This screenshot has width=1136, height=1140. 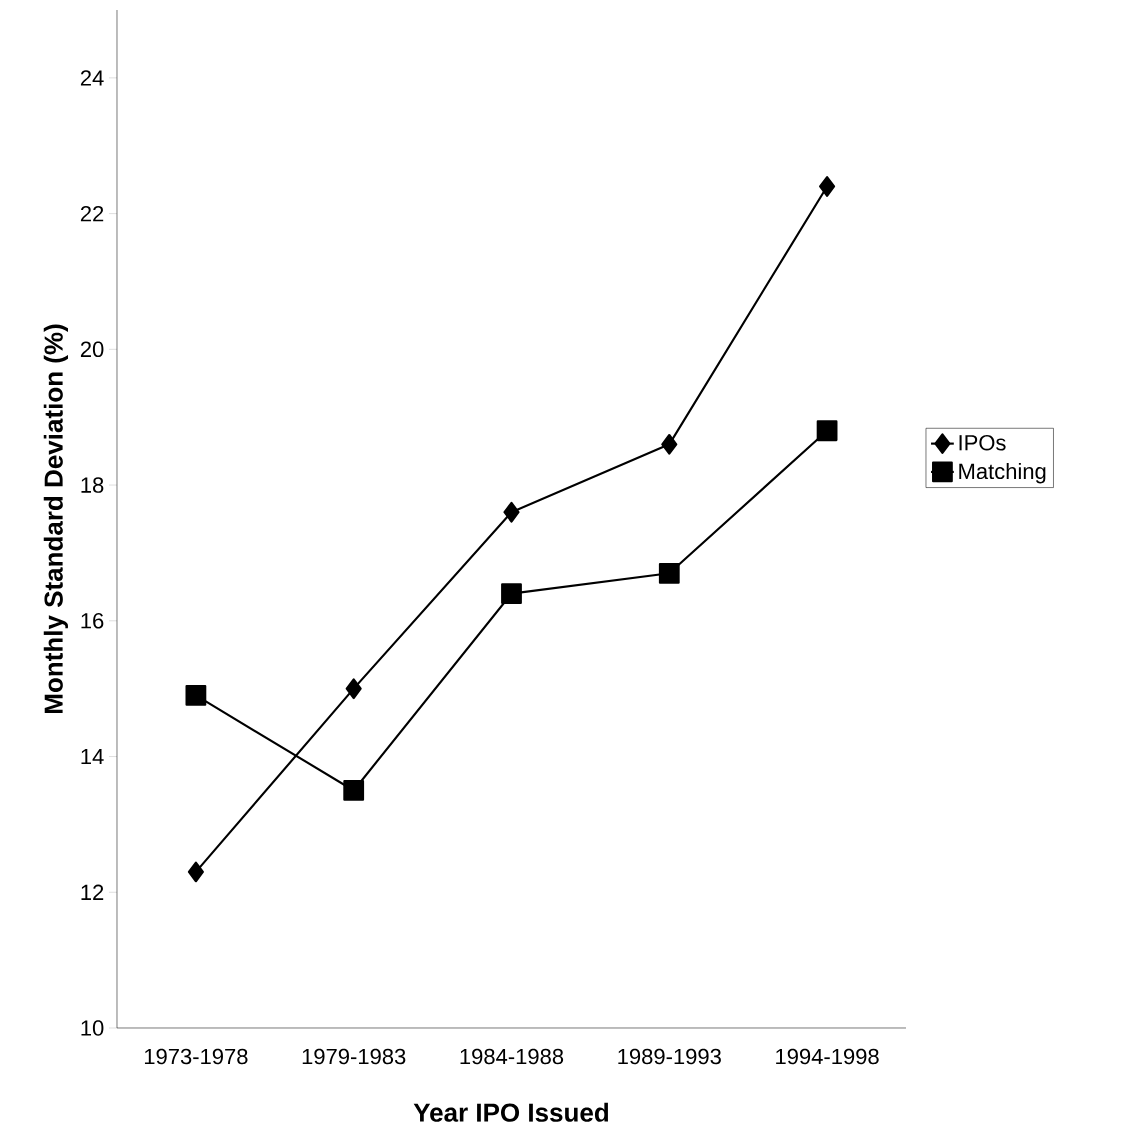 I want to click on y-tick-label: 24, so click(x=92, y=78).